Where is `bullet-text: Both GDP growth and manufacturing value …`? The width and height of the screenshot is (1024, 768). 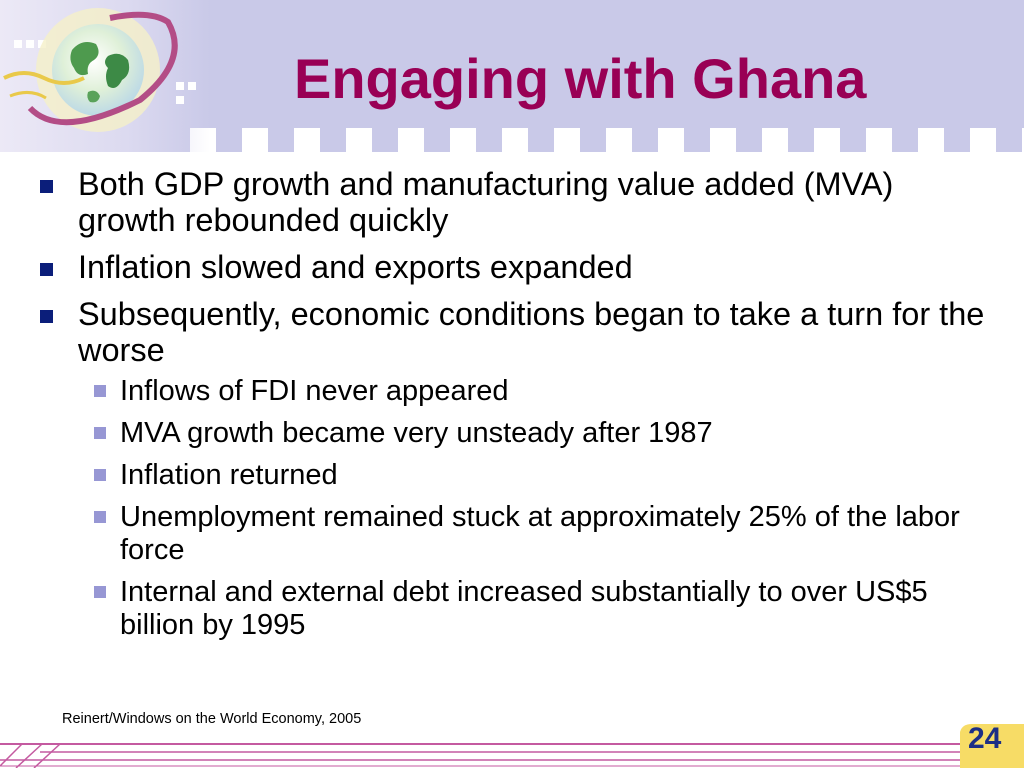
bullet-text: Both GDP growth and manufacturing value … is located at coordinates (486, 202).